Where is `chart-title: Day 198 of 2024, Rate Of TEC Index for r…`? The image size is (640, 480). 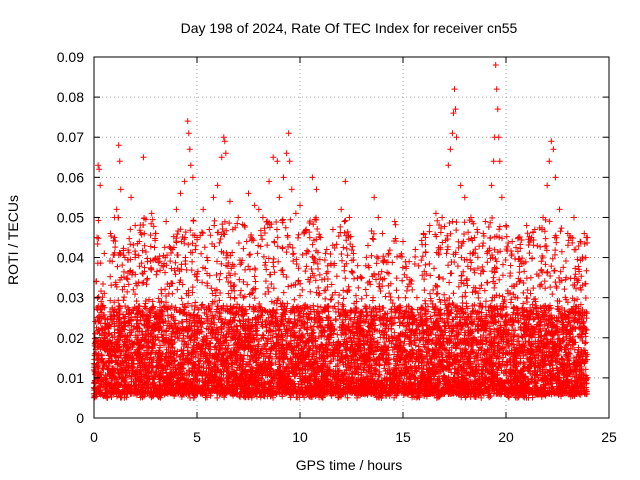
chart-title: Day 198 of 2024, Rate Of TEC Index for r… is located at coordinates (349, 28).